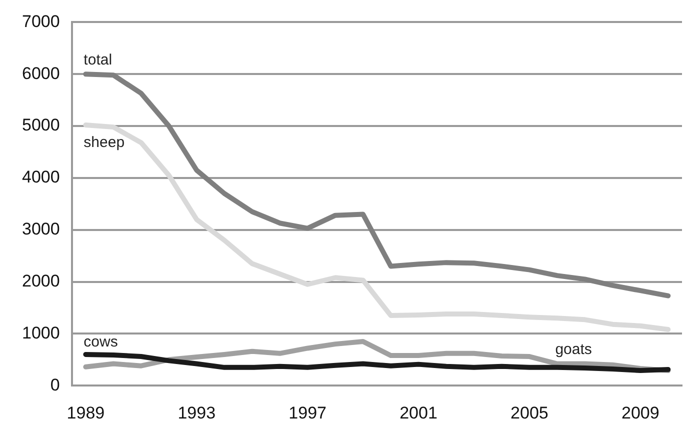  I want to click on x-tick-label: 1989, so click(85, 412).